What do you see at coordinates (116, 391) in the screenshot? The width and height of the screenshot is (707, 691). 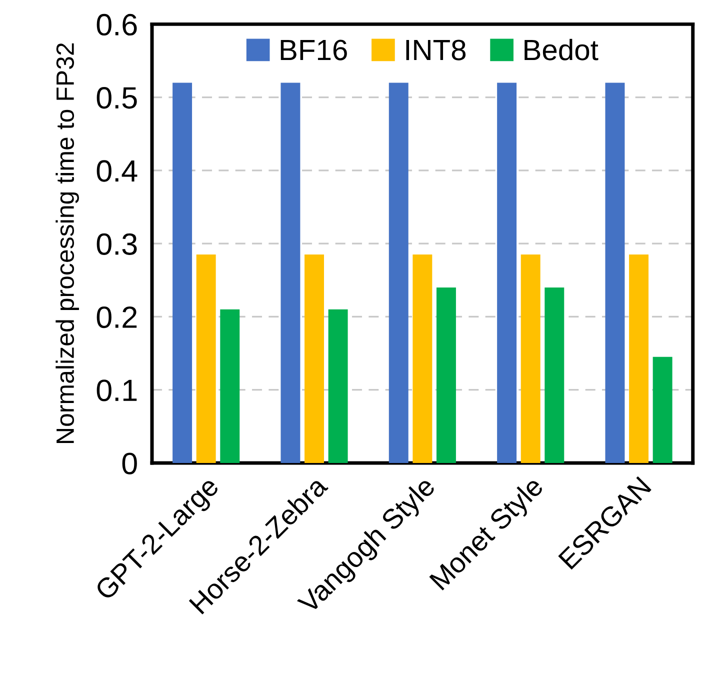 I see `y-tick-label: 0.1` at bounding box center [116, 391].